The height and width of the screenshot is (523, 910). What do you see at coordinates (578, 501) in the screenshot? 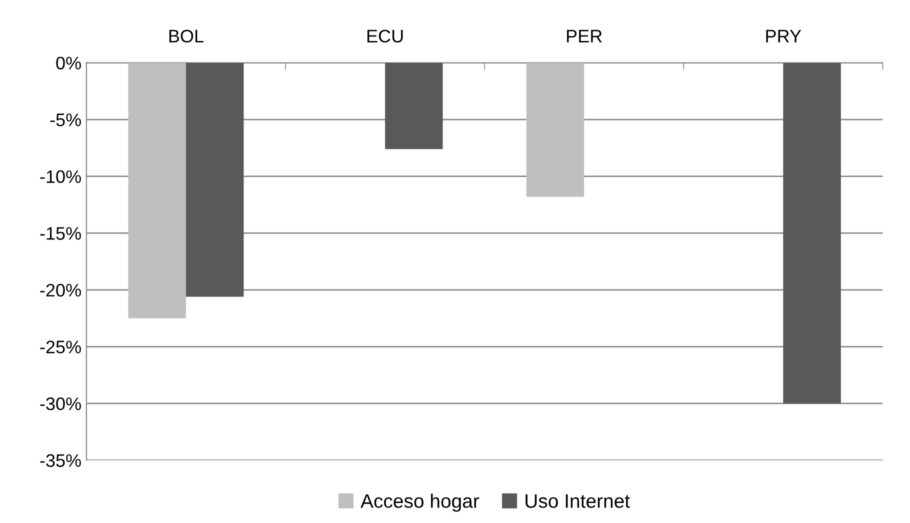
I see `legend-label: Uso Internet` at bounding box center [578, 501].